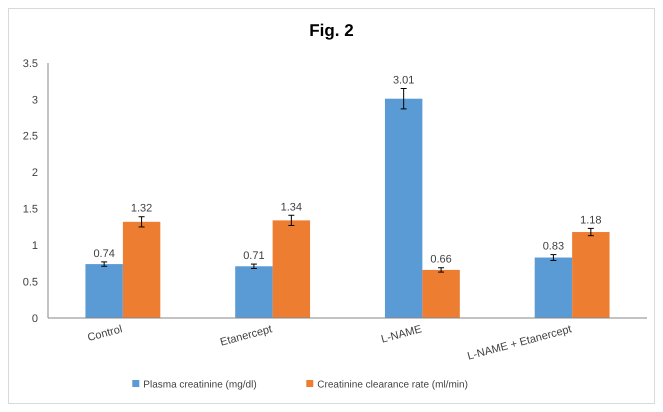 The image size is (663, 412). Describe the element at coordinates (591, 220) in the screenshot. I see `data-label: 1.18` at that location.